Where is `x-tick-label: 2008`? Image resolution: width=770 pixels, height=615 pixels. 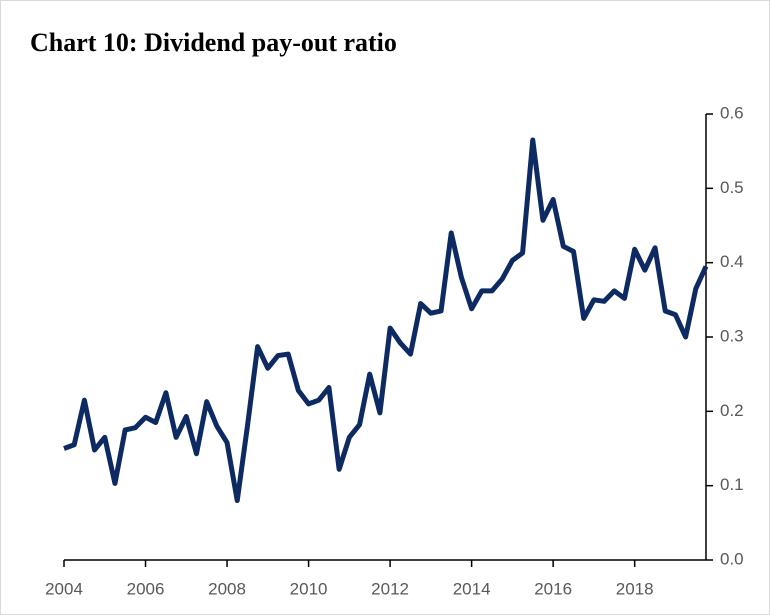
x-tick-label: 2008 is located at coordinates (227, 588).